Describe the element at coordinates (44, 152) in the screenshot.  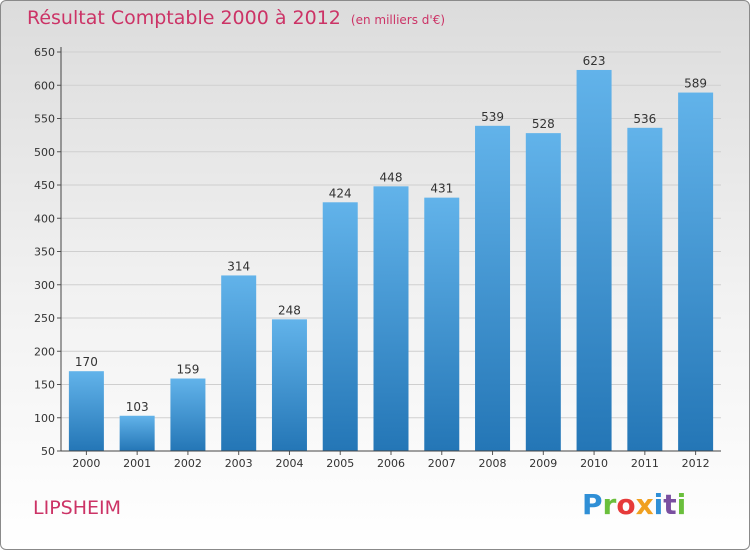
I see `y-tick-label: 500` at that location.